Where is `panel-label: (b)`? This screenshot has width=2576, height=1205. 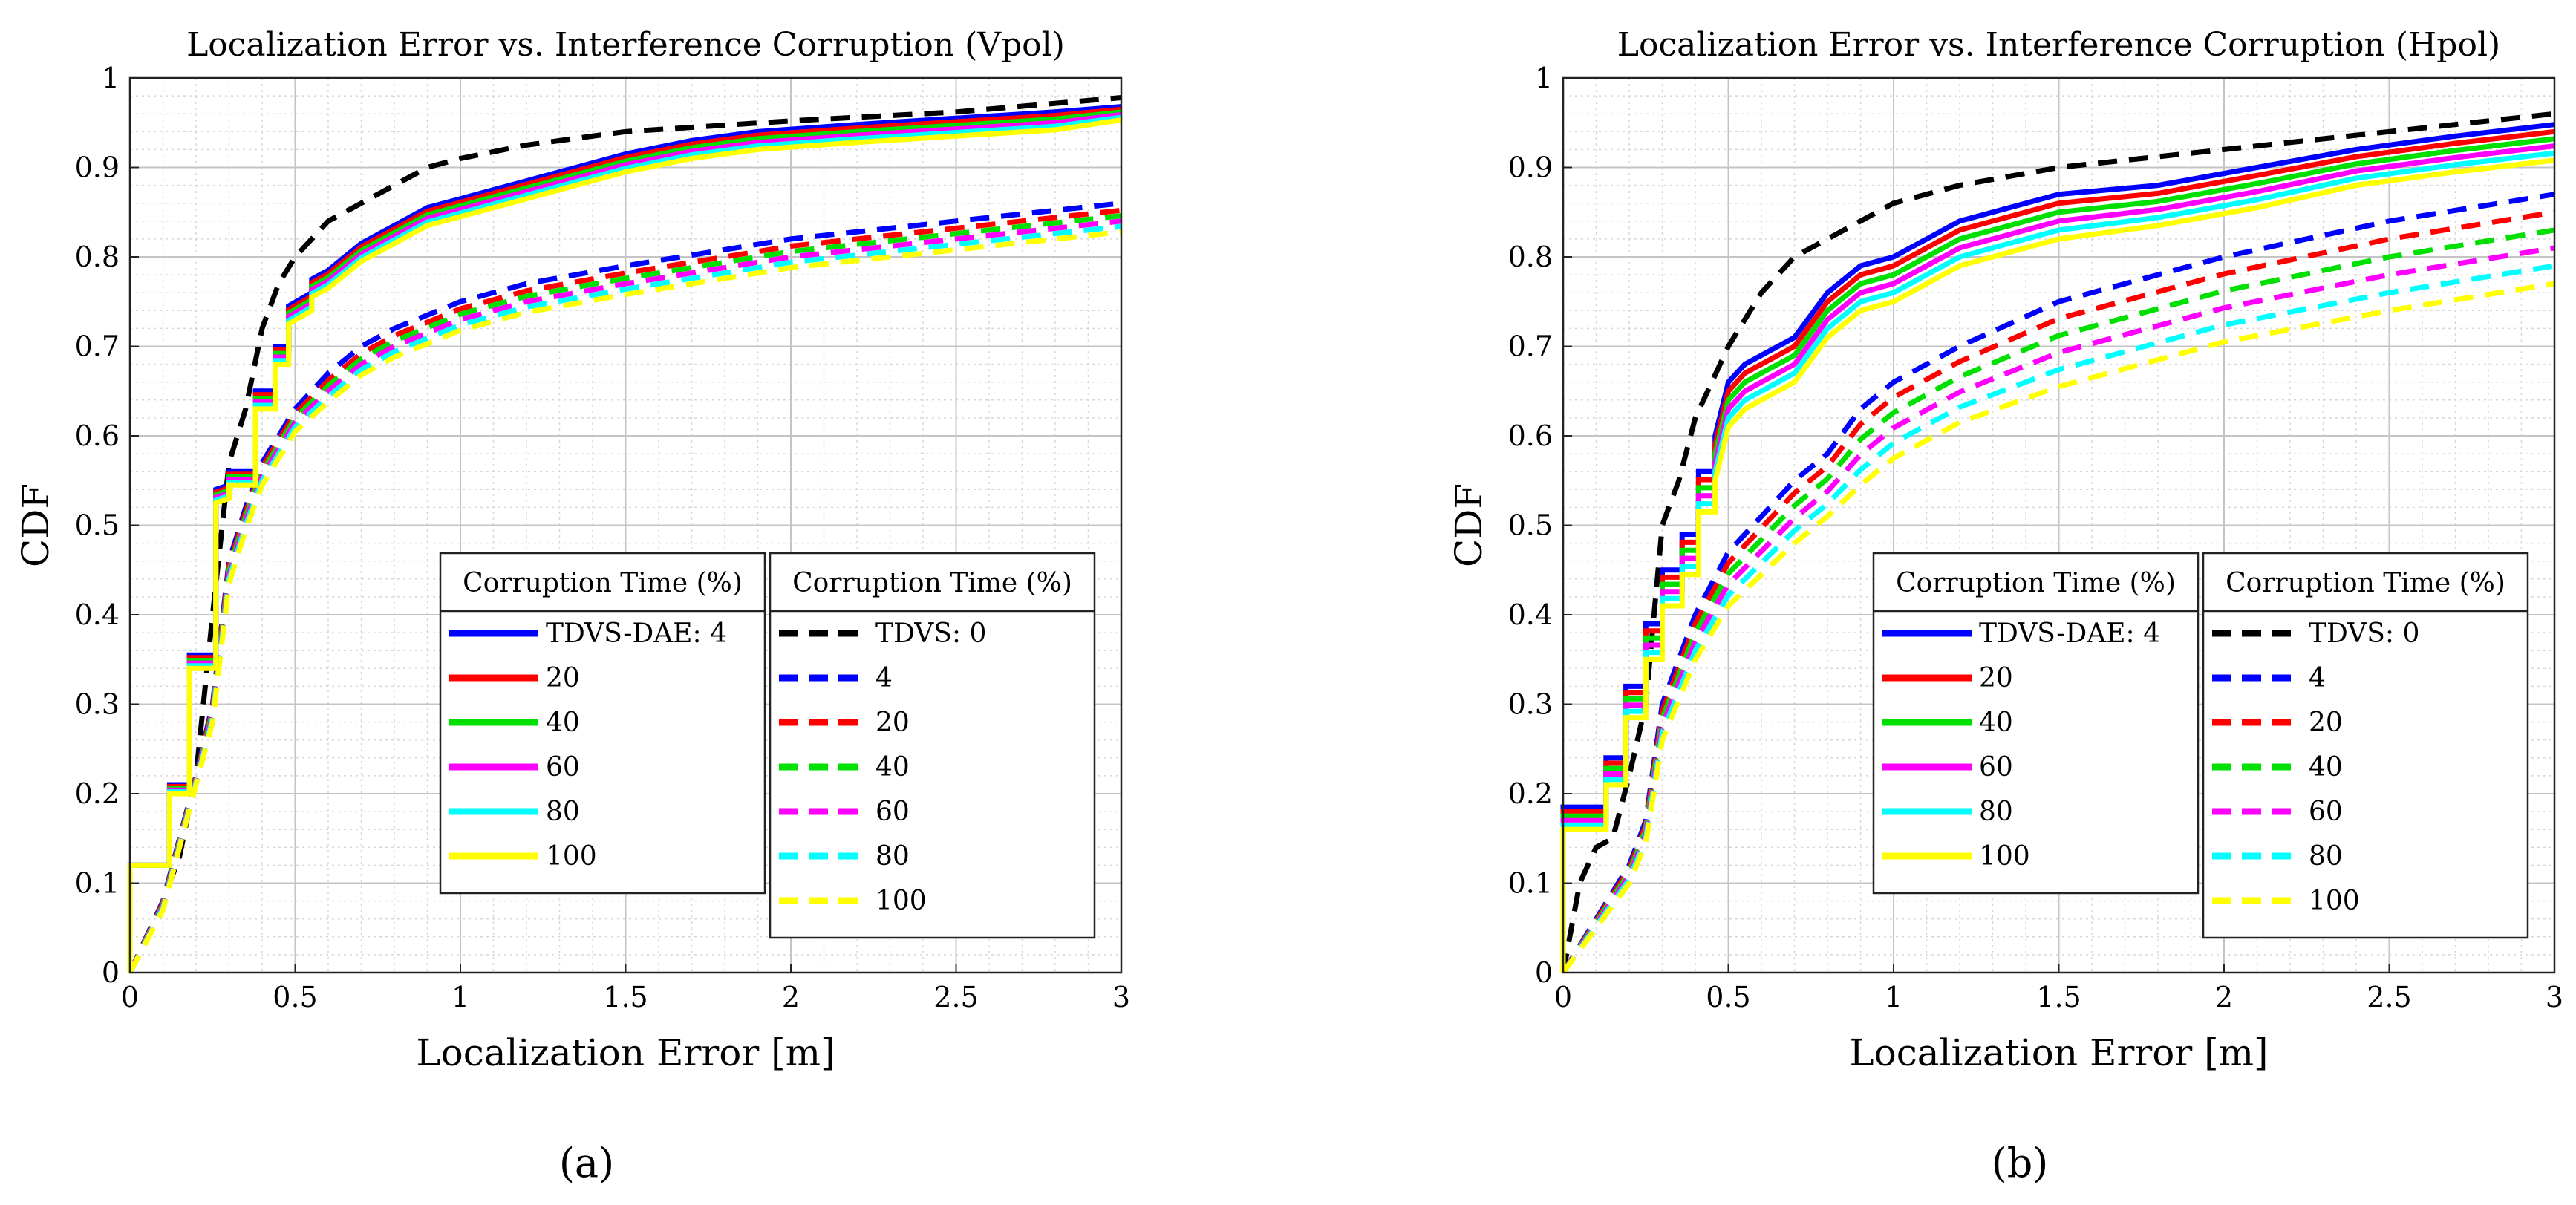 panel-label: (b) is located at coordinates (2020, 1163).